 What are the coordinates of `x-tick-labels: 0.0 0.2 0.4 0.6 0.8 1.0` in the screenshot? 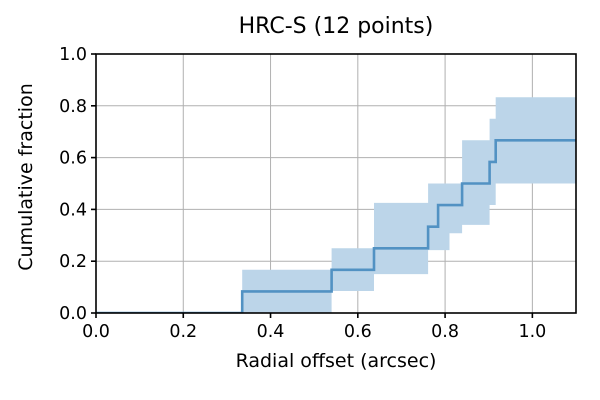 It's located at (314, 332).